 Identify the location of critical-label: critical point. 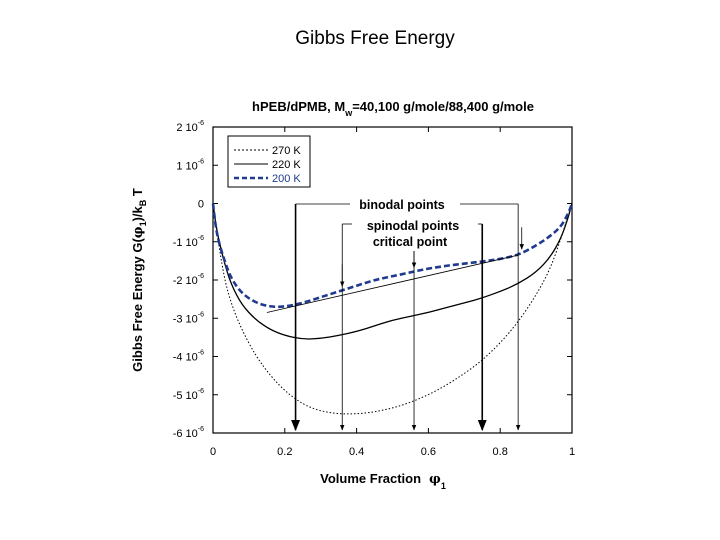
(410, 242).